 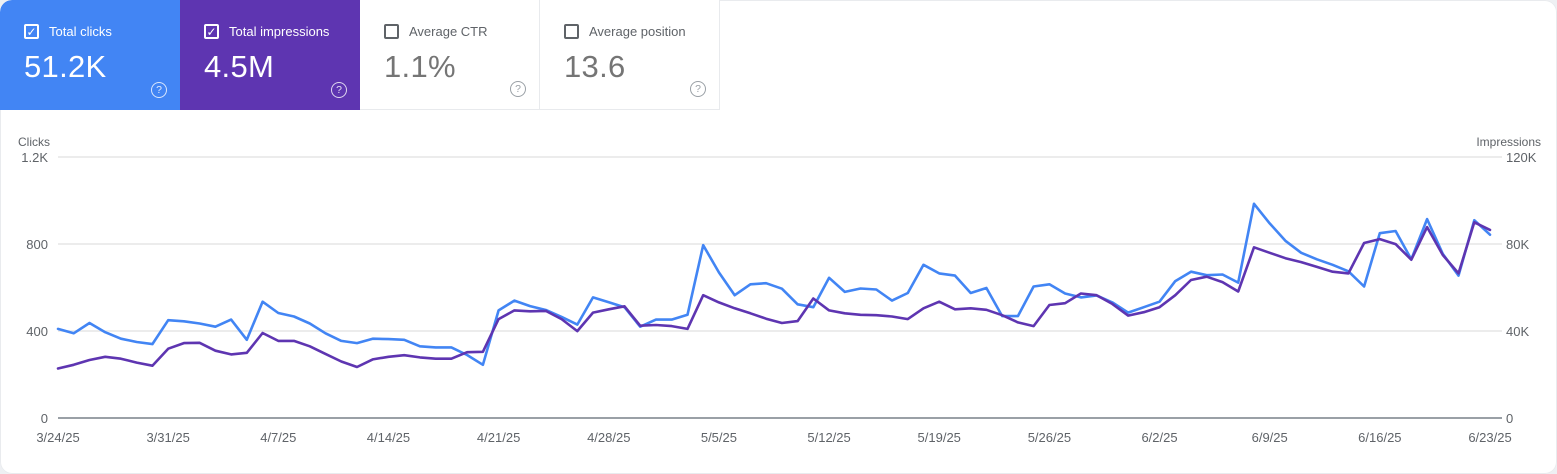 What do you see at coordinates (31, 31) in the screenshot?
I see `total-clicks-checkbox: ✓` at bounding box center [31, 31].